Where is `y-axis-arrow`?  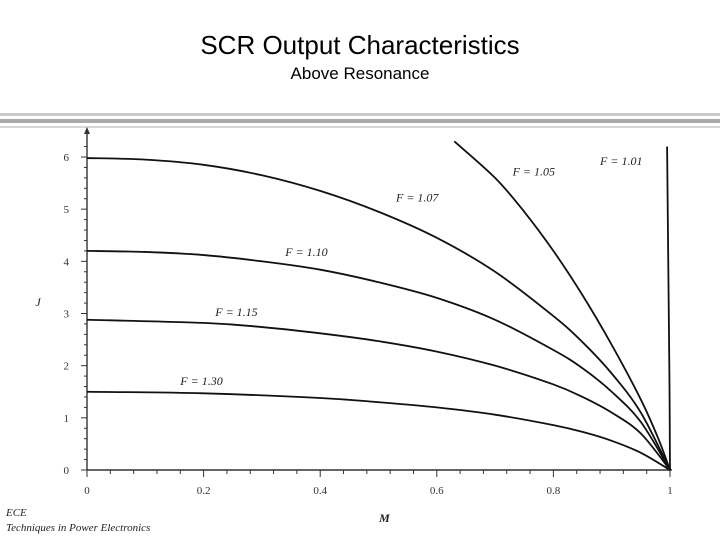 y-axis-arrow is located at coordinates (87, 130).